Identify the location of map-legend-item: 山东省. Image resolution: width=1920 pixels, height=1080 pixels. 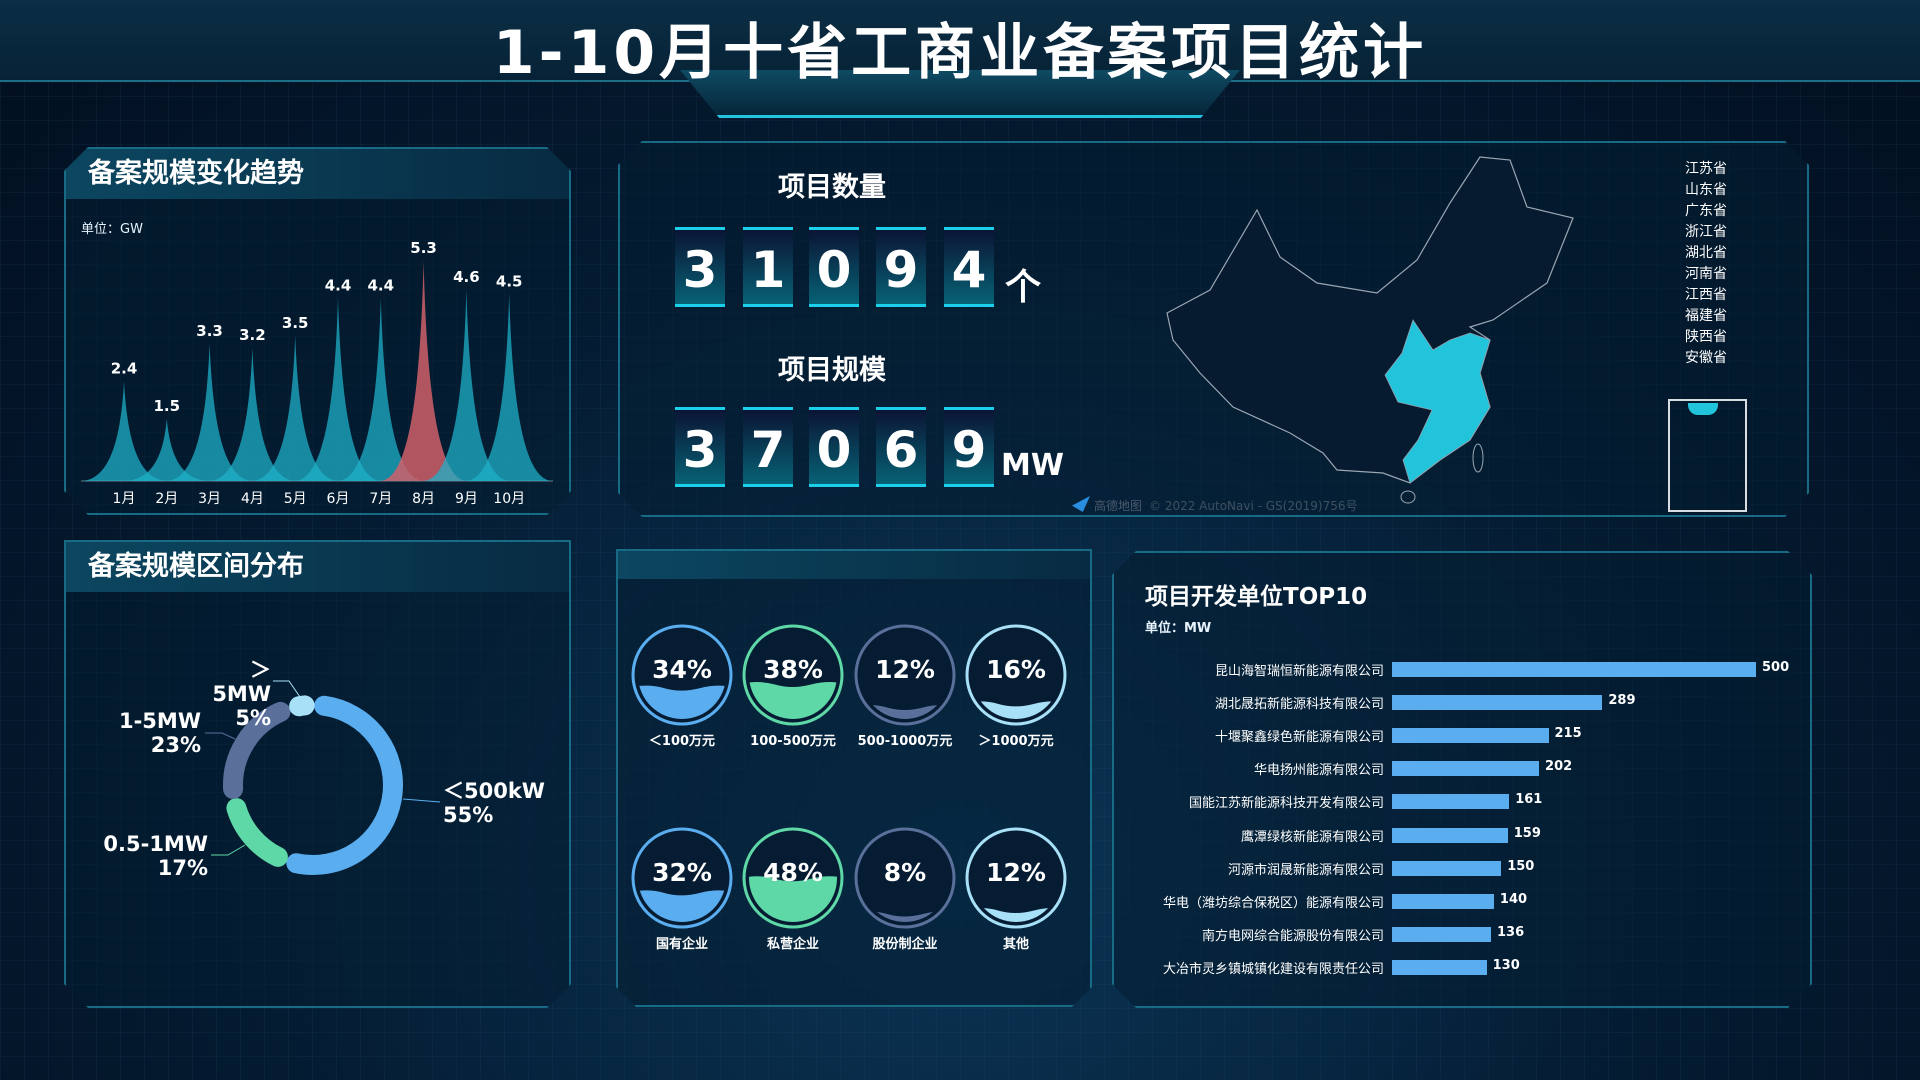
(1706, 190).